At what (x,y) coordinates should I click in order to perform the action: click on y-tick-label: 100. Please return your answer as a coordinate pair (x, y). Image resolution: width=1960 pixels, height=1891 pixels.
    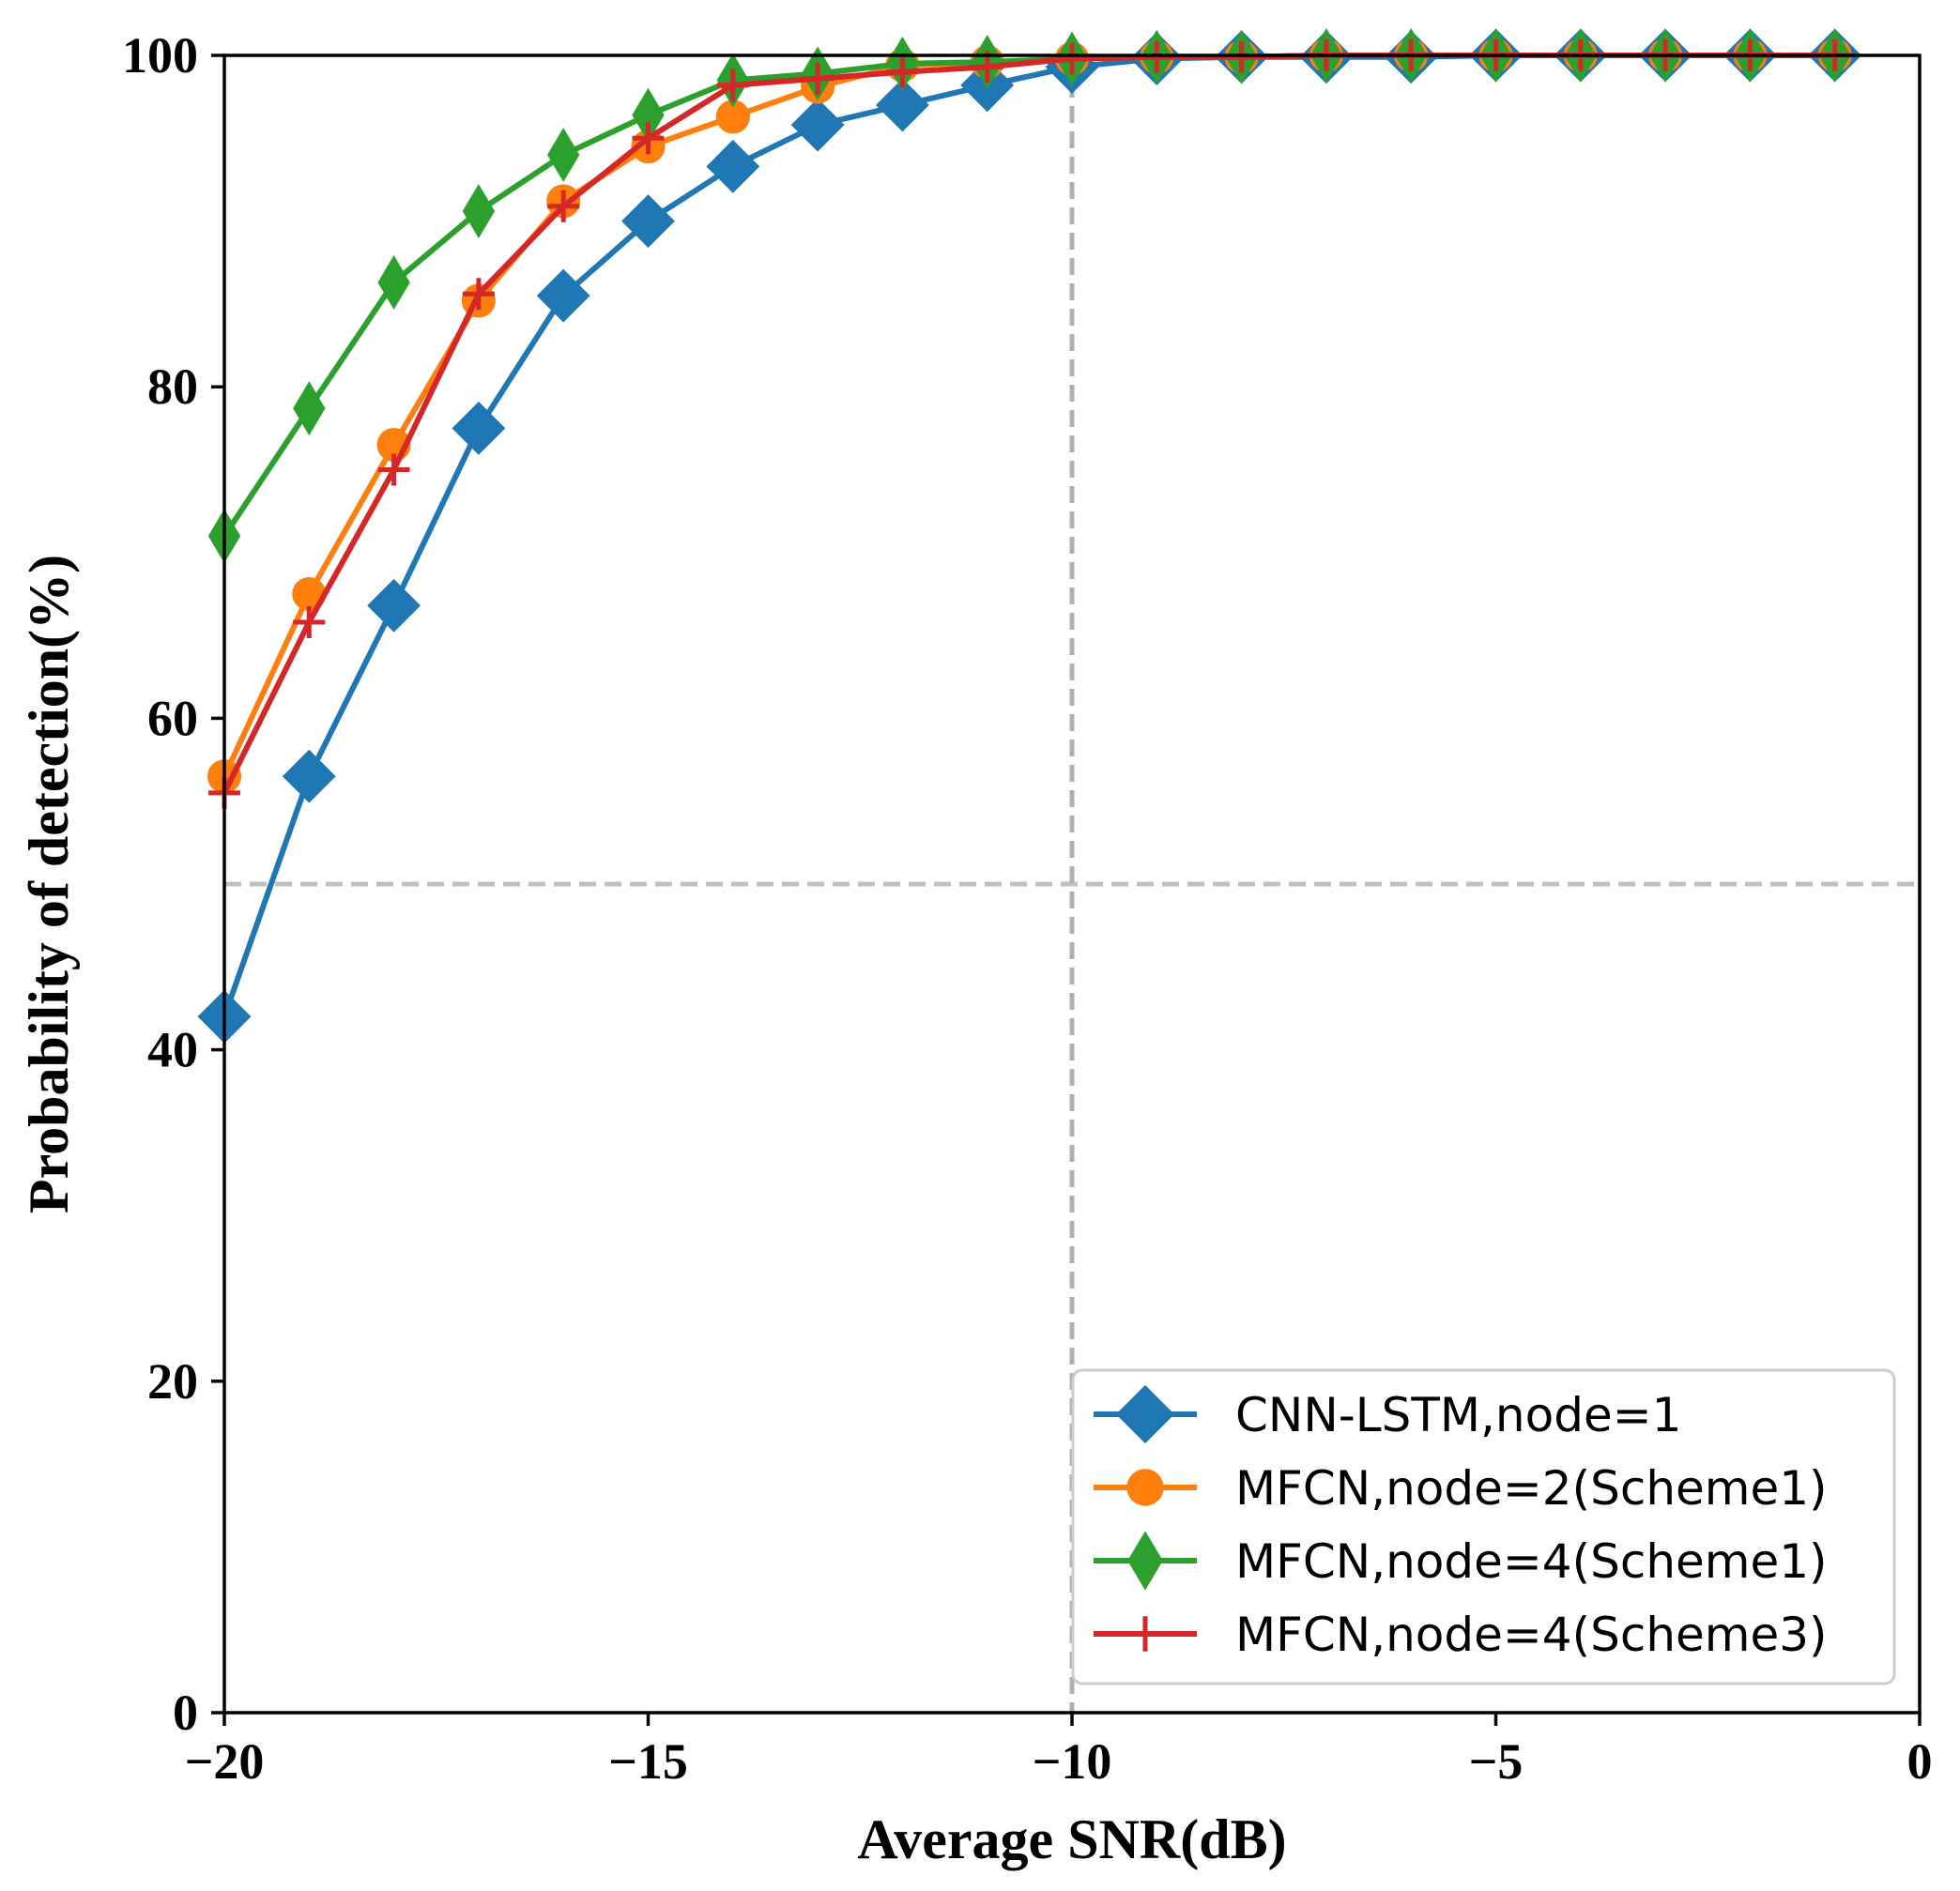
    Looking at the image, I should click on (160, 55).